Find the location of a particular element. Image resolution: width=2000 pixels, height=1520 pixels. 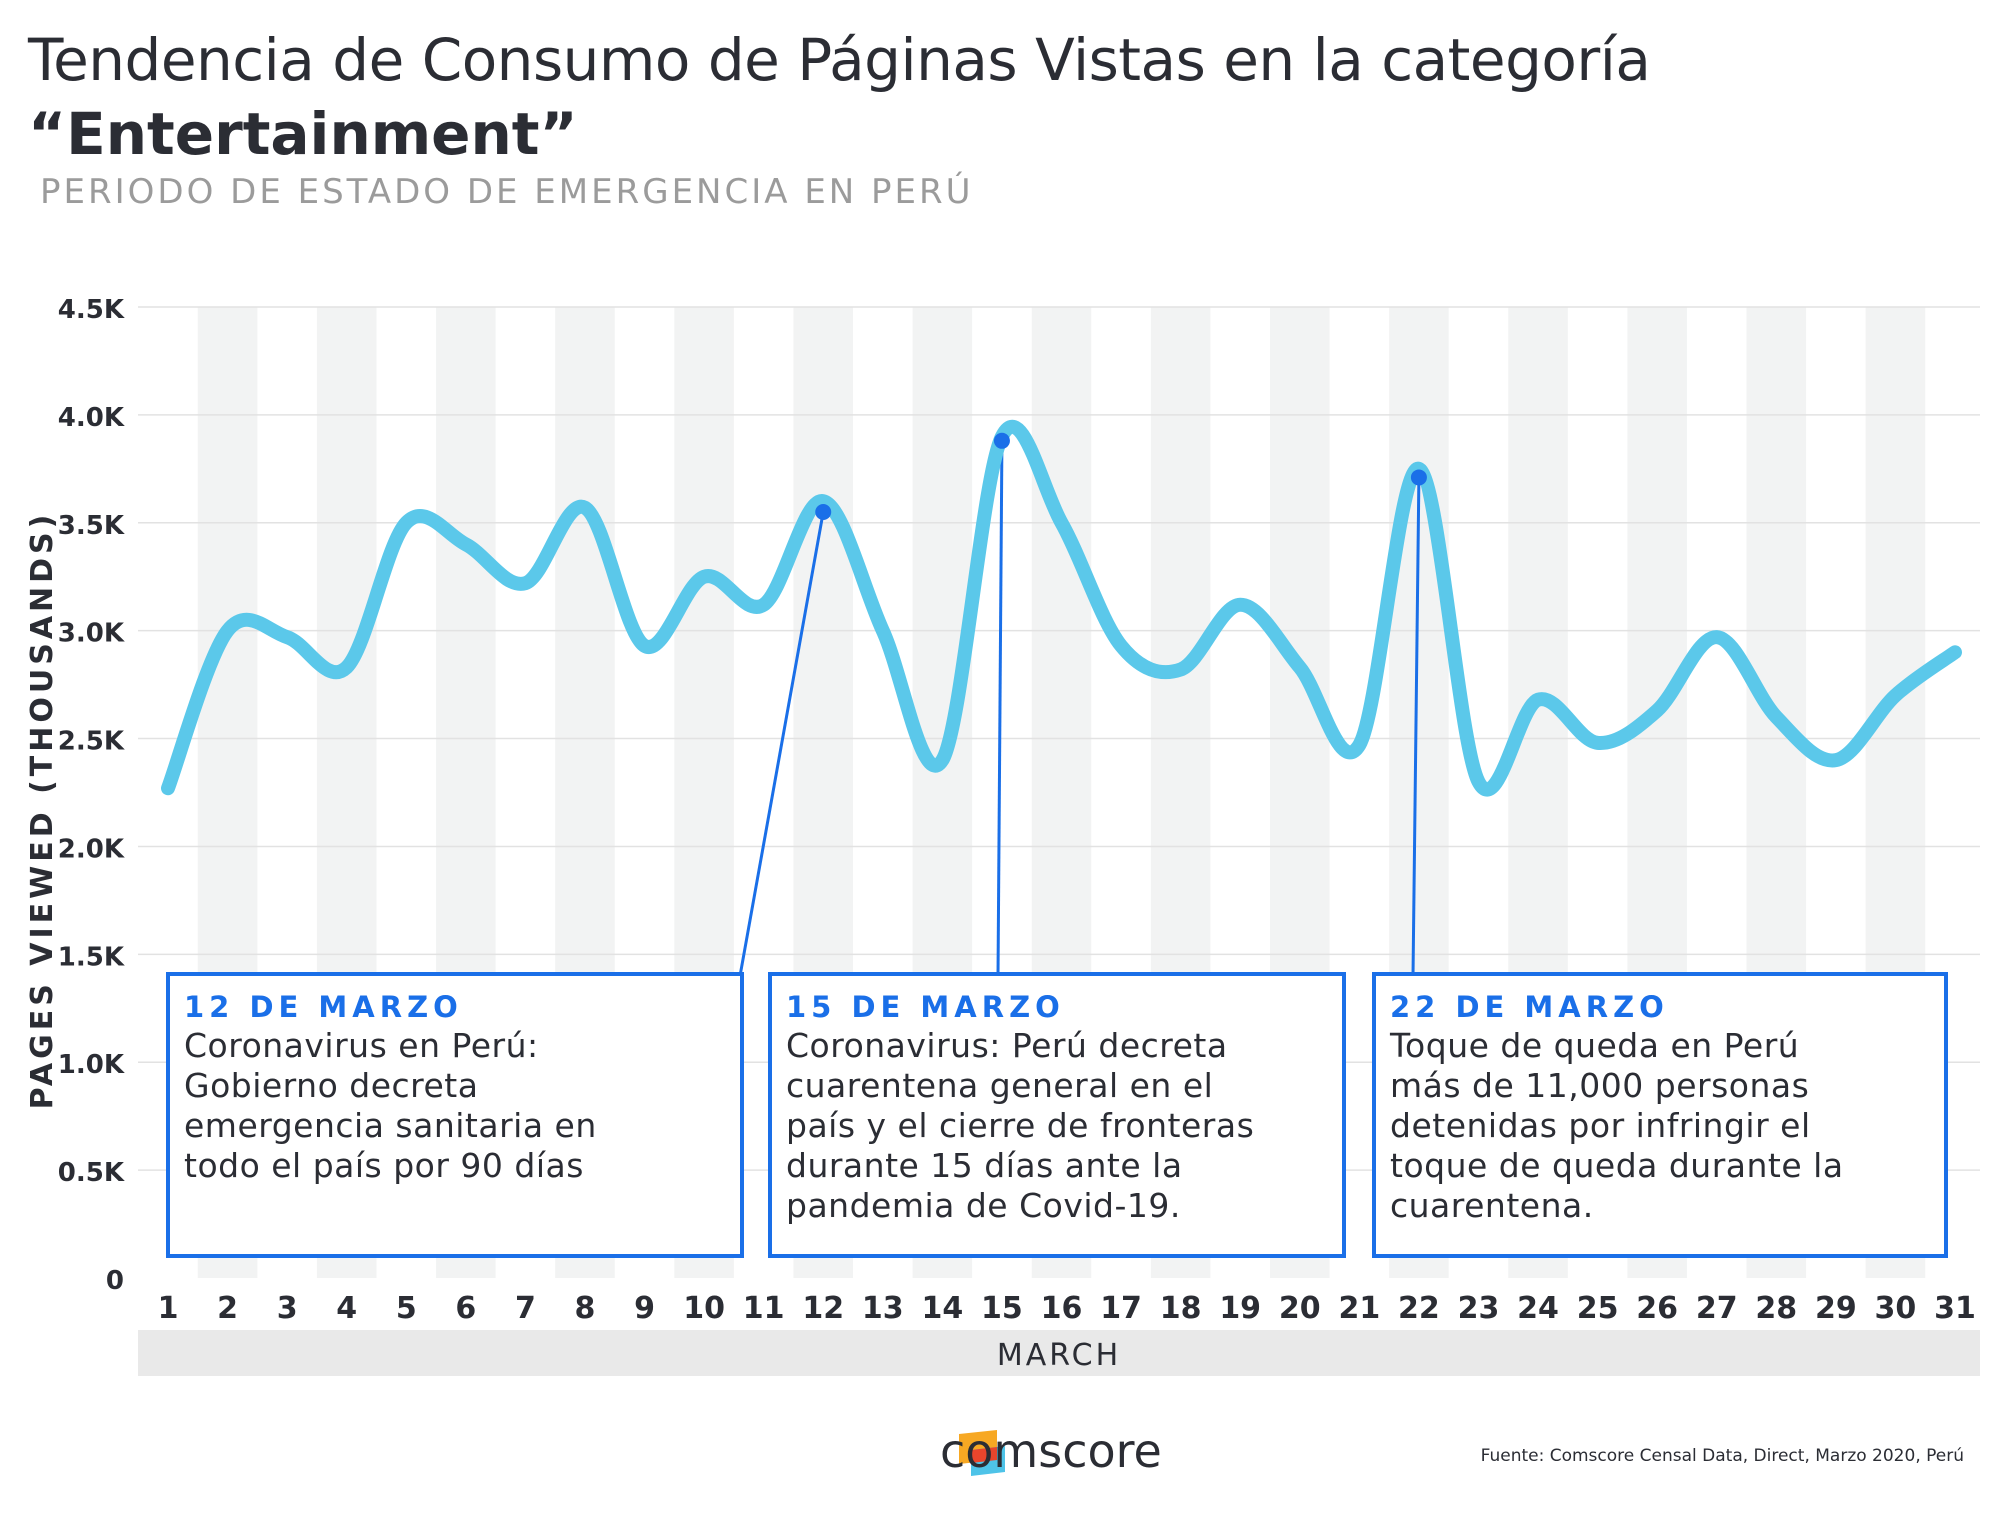

x-tick-label: 4 is located at coordinates (346, 1308).